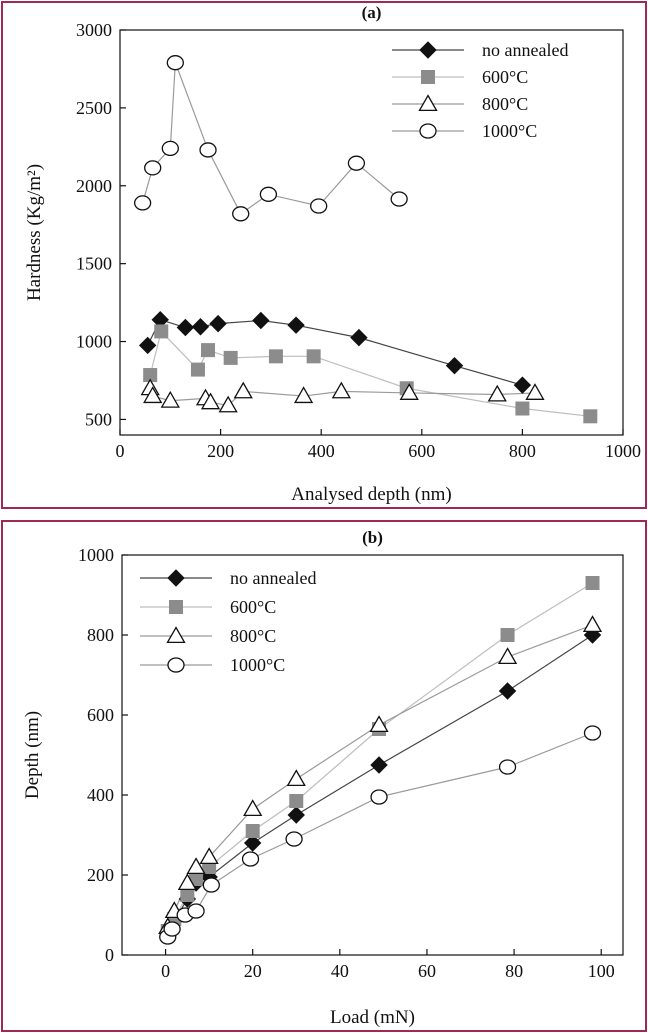 The width and height of the screenshot is (648, 1033). Describe the element at coordinates (94, 264) in the screenshot. I see `y-tick-label: 1500` at that location.